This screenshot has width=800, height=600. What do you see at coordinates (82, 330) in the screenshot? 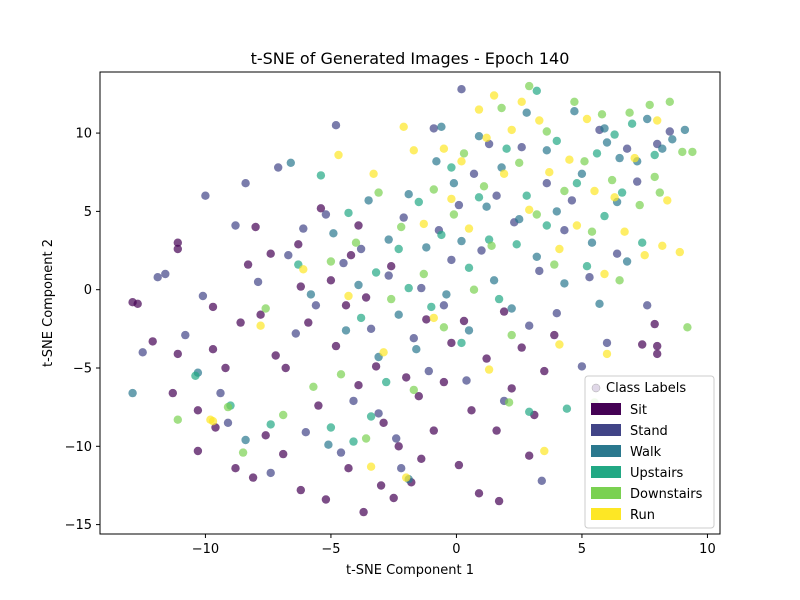
I see `y-axis-ticks: −15 −10 −5 0 5 10` at bounding box center [82, 330].